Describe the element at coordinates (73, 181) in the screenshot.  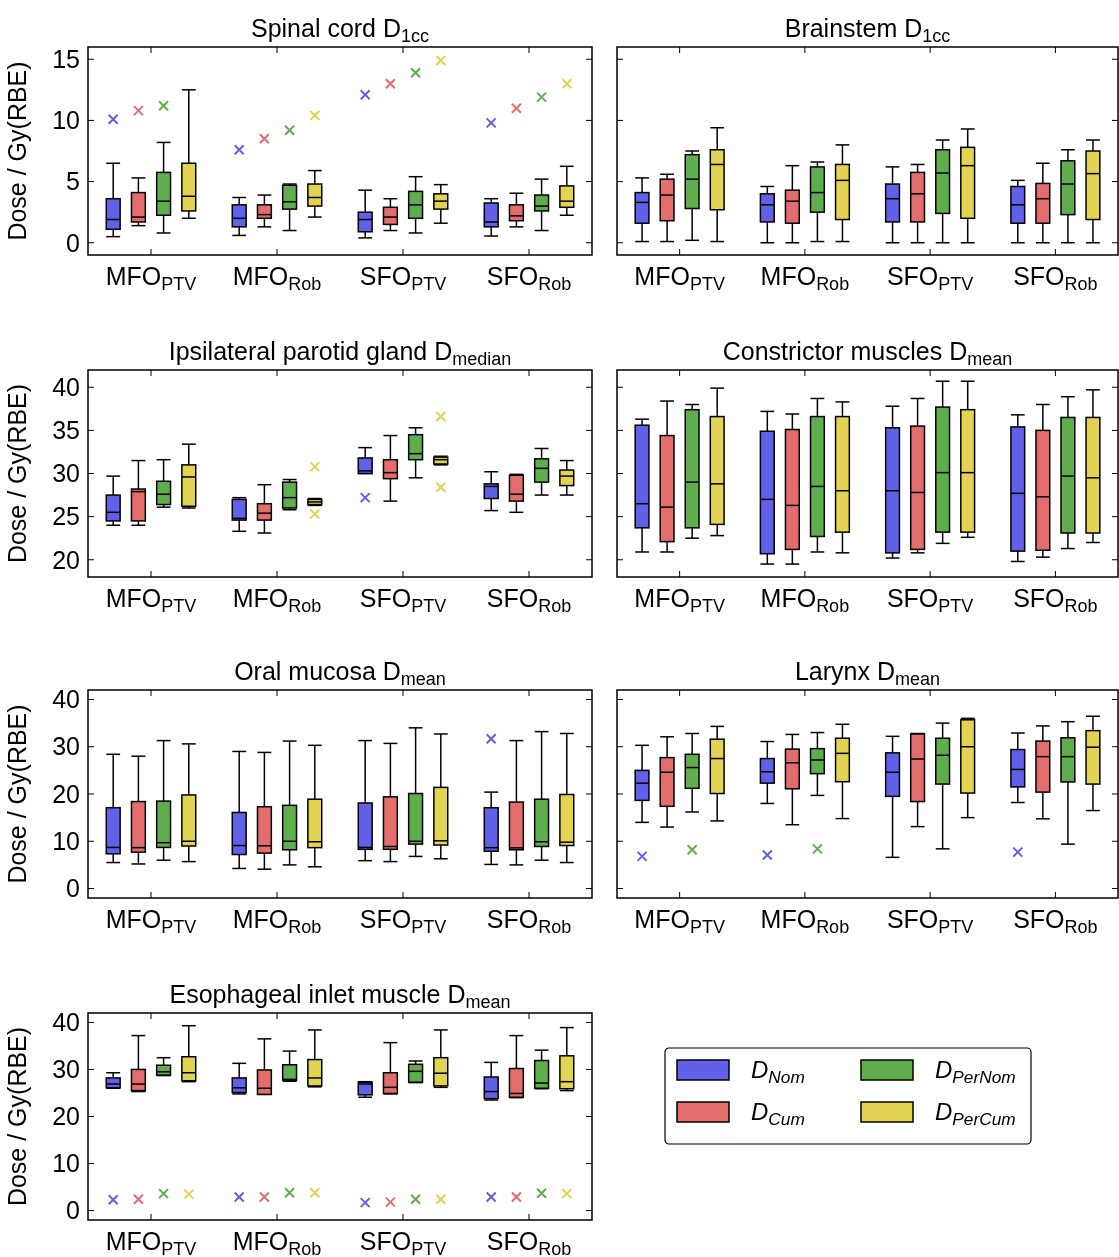
I see `y-tick-label: 5` at that location.